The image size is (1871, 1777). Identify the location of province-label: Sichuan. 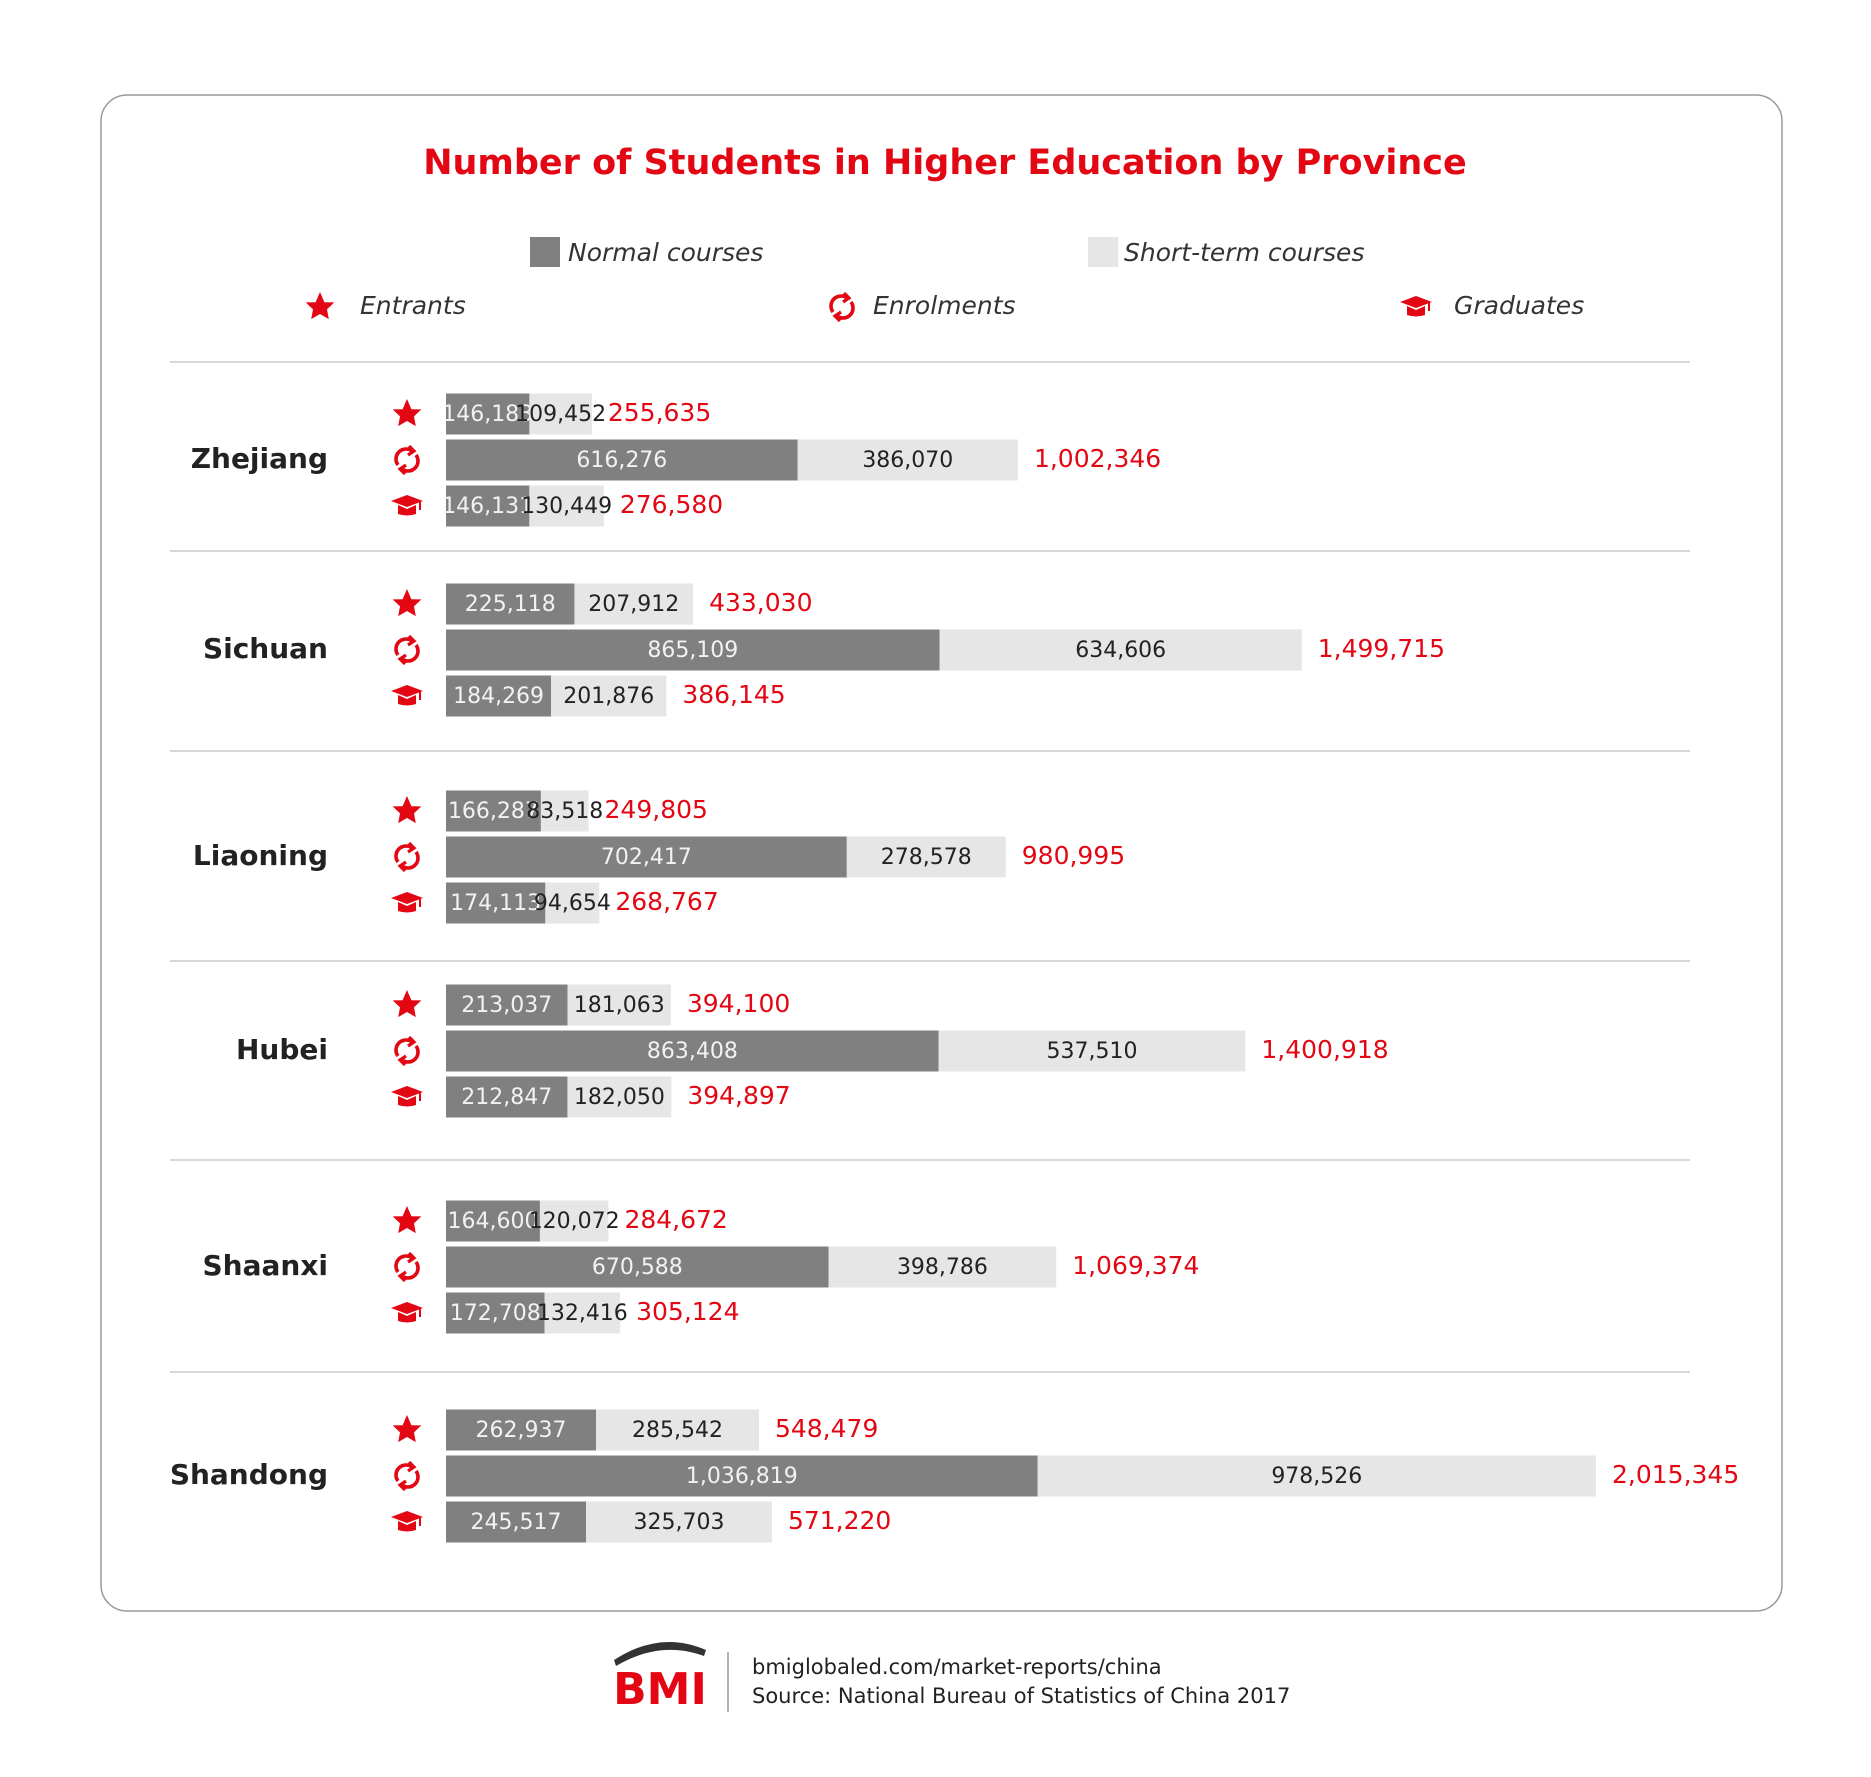
(265, 648).